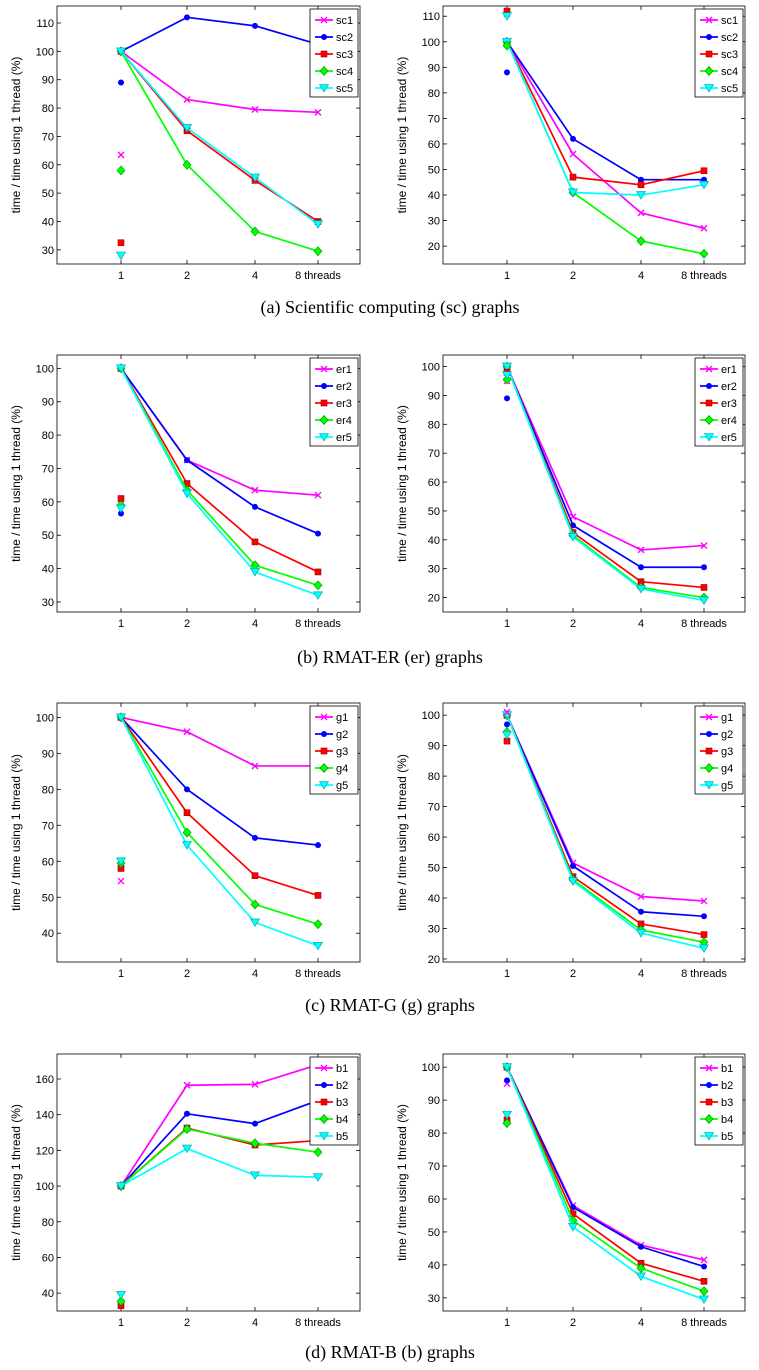  Describe the element at coordinates (507, 735) in the screenshot. I see `single-point-g5` at that location.